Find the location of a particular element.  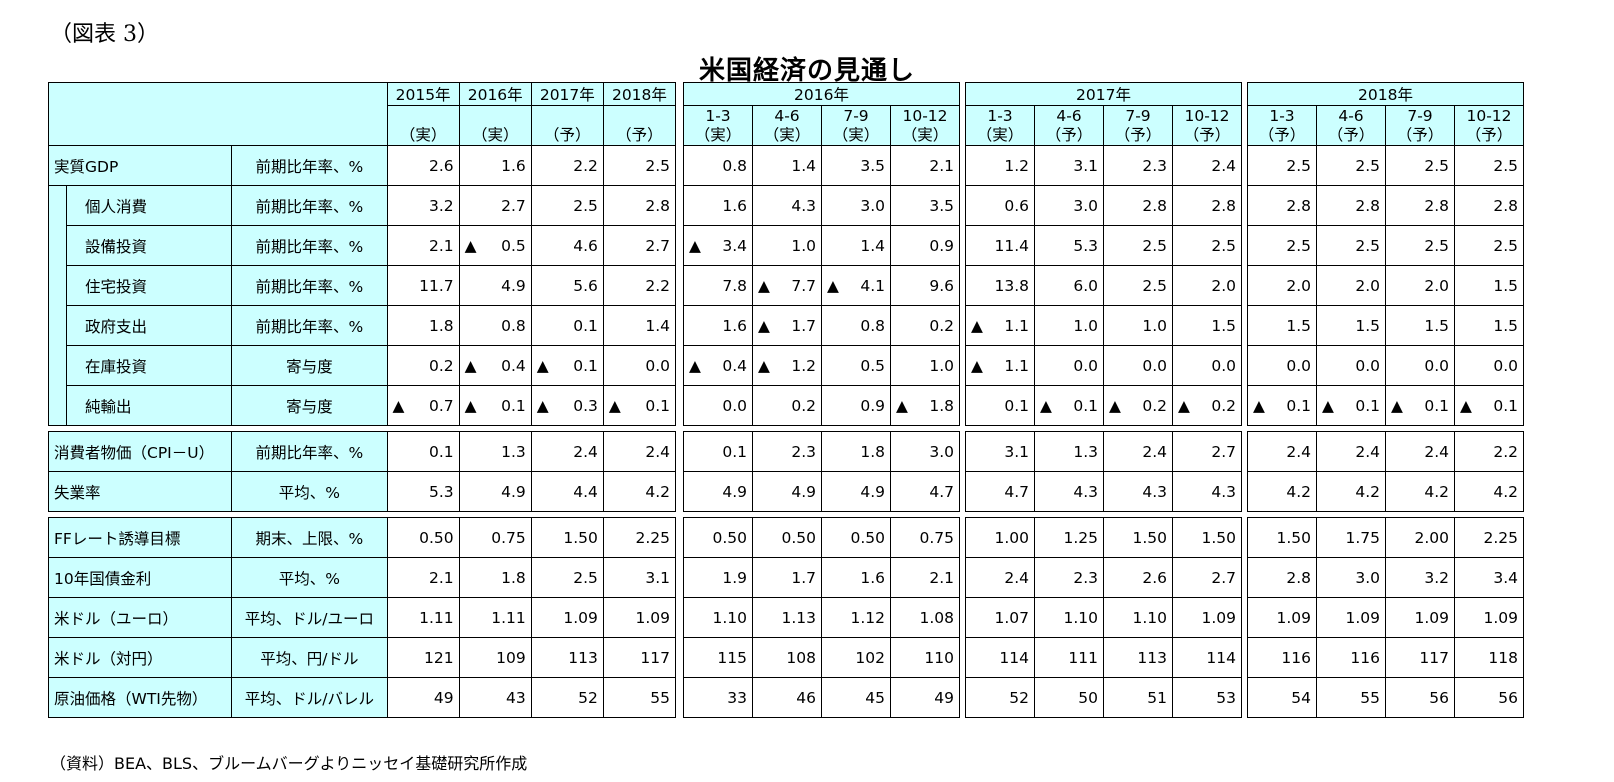

table-row: 10年国債金利 平均、% 2.1 1.8 2.5 3.1 is located at coordinates (362, 577).